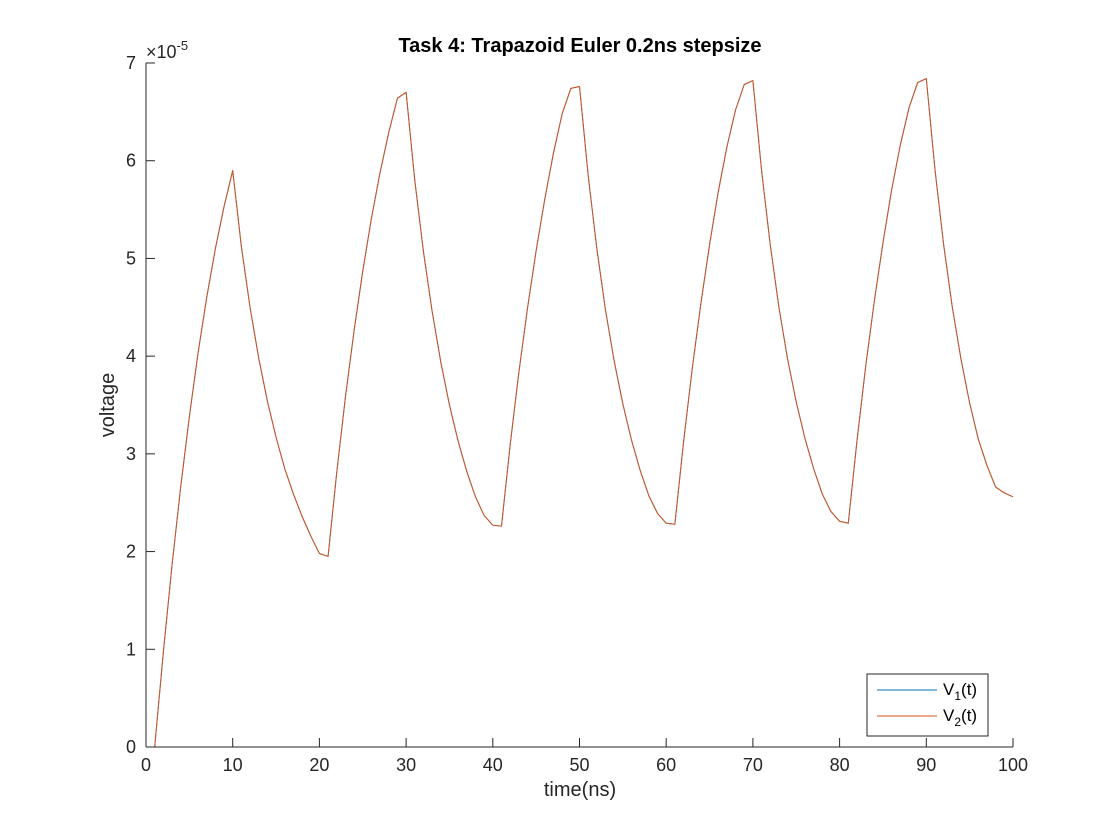 The height and width of the screenshot is (840, 1120). What do you see at coordinates (161, 52) in the screenshot?
I see `y-exponent-base: ×10` at bounding box center [161, 52].